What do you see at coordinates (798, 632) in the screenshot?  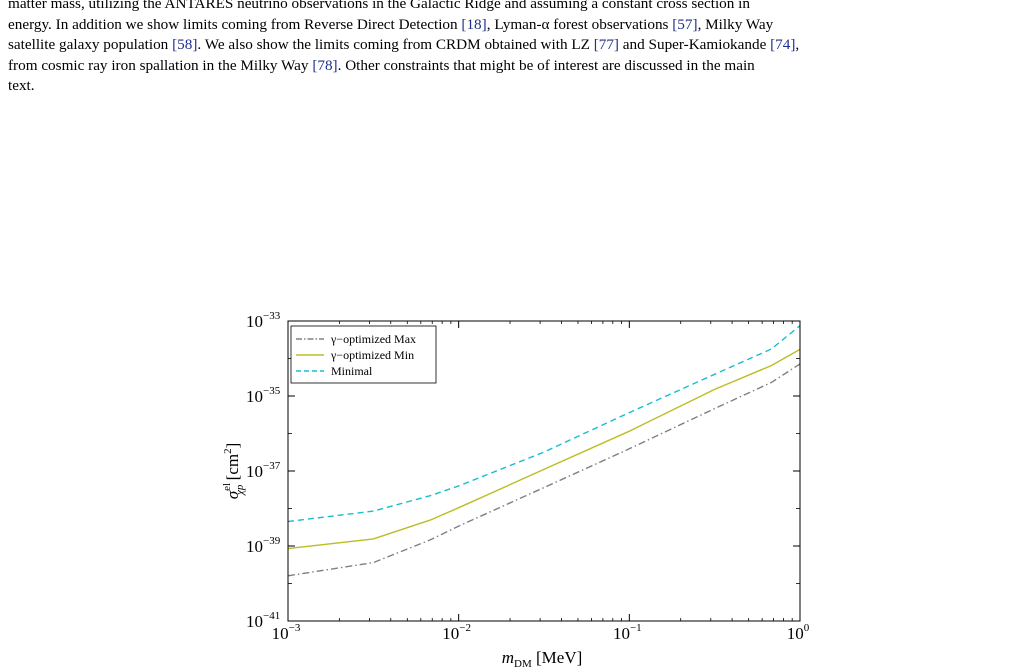 I see `x-tick-label: 10⁰` at bounding box center [798, 632].